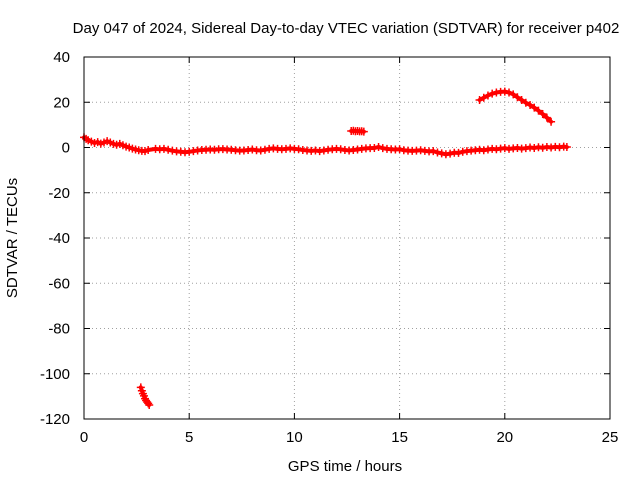  What do you see at coordinates (504, 437) in the screenshot?
I see `x-tick-label: 20` at bounding box center [504, 437].